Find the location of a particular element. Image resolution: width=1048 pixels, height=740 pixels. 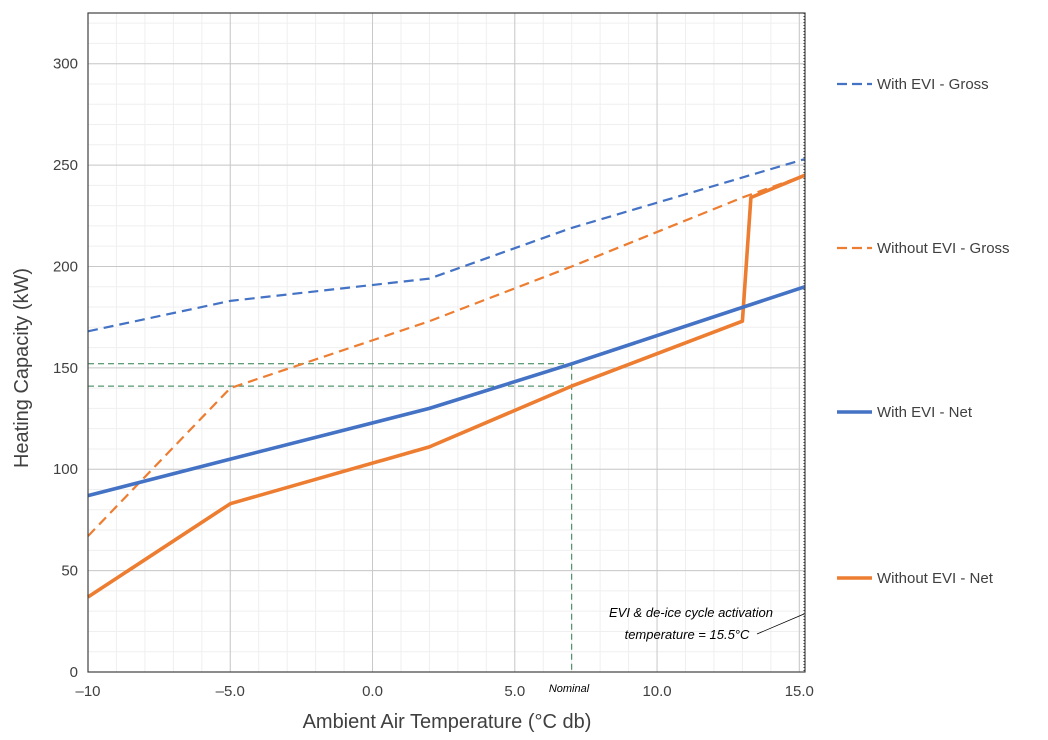

x-tick-label: 15.0 is located at coordinates (799, 691).